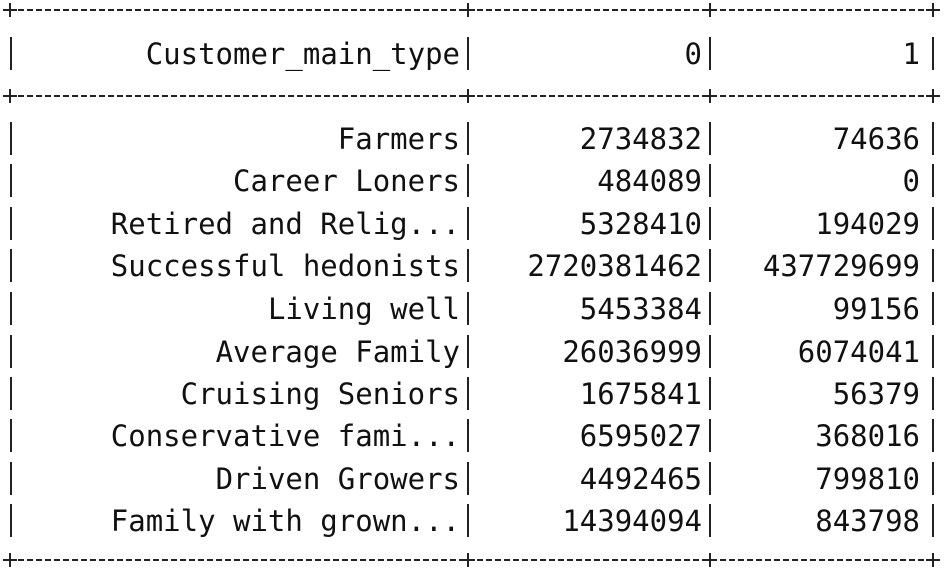 This screenshot has width=945, height=573. What do you see at coordinates (614, 266) in the screenshot?
I see `row-value-0: 2720381462` at bounding box center [614, 266].